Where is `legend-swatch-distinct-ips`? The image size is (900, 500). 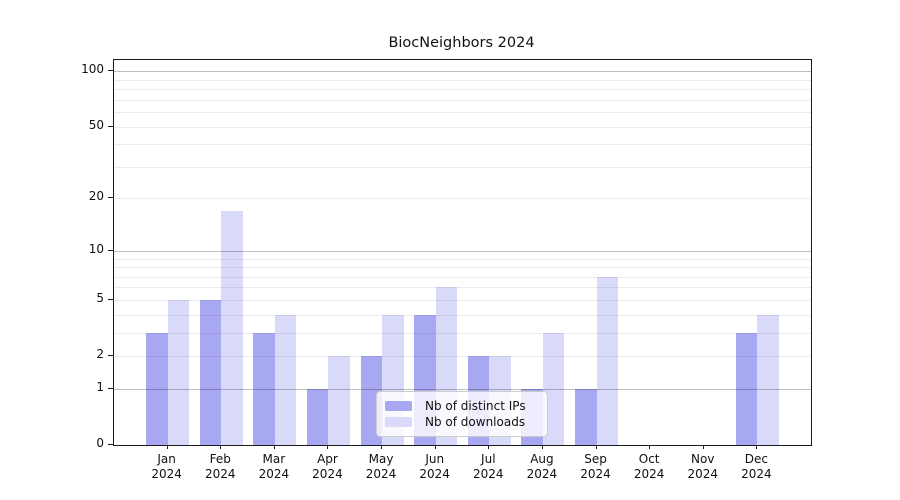
legend-swatch-distinct-ips is located at coordinates (398, 406).